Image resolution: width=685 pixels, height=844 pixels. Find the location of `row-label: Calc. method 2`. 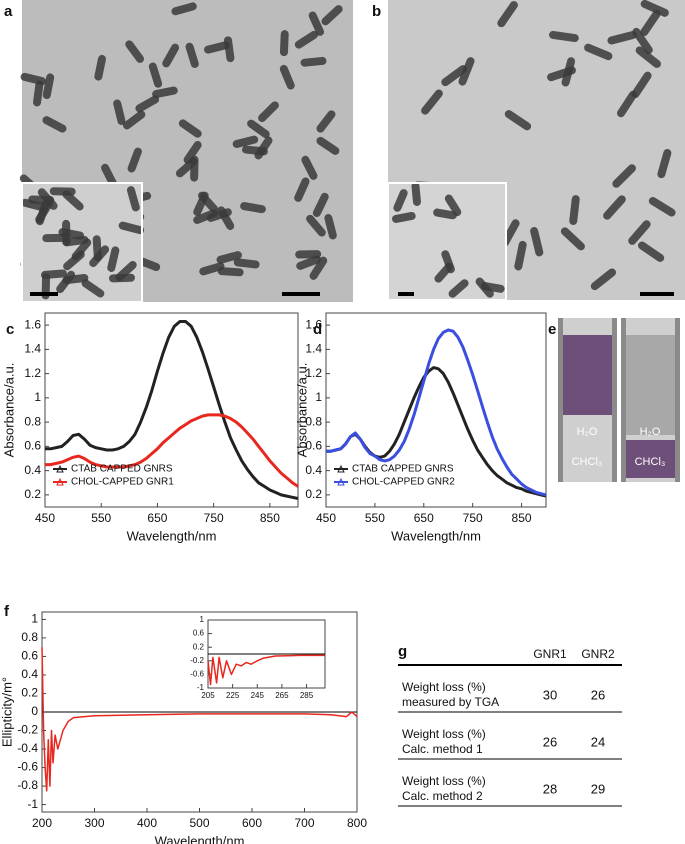

row-label: Calc. method 2 is located at coordinates (442, 796).